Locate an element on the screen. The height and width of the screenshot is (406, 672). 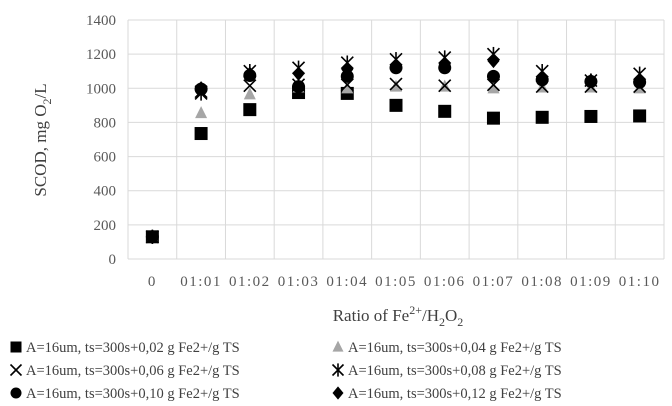
y-tick-label: 1200 is located at coordinates (101, 55).